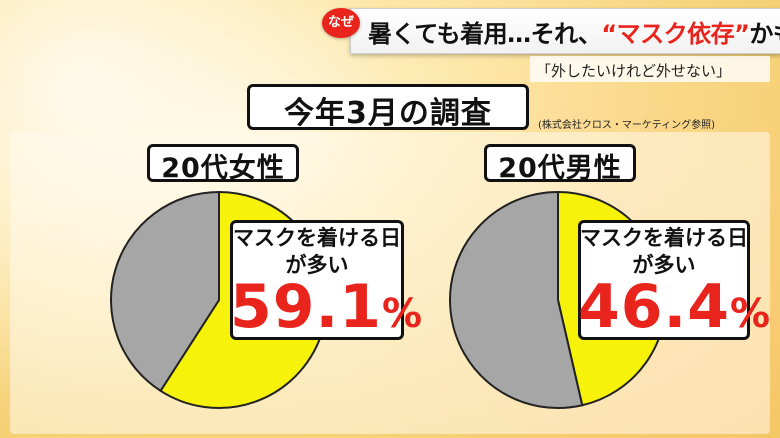 The width and height of the screenshot is (780, 438). Describe the element at coordinates (388, 113) in the screenshot. I see `survey-title: 今年3月の調査` at that location.